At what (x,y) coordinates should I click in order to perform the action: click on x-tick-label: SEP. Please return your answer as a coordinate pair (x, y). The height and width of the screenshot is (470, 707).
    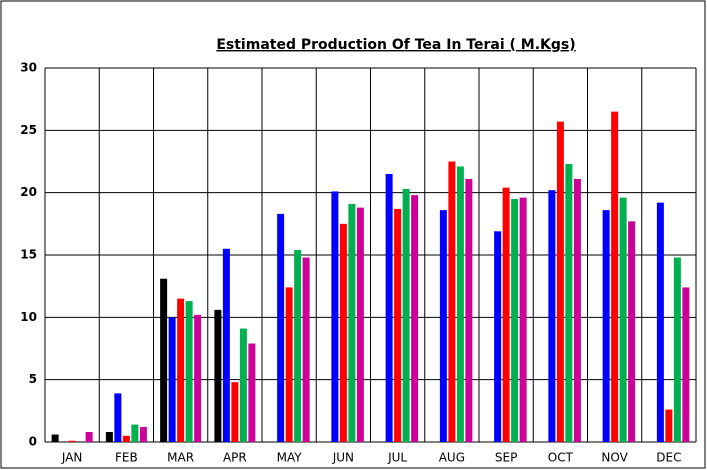
    Looking at the image, I should click on (506, 458).